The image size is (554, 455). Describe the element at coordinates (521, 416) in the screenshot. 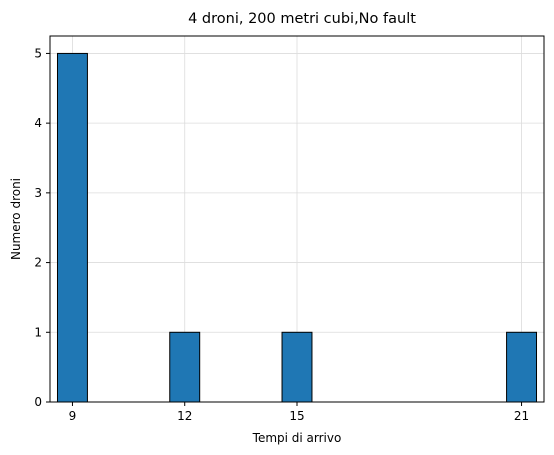

I see `x-tick-label: 21` at that location.